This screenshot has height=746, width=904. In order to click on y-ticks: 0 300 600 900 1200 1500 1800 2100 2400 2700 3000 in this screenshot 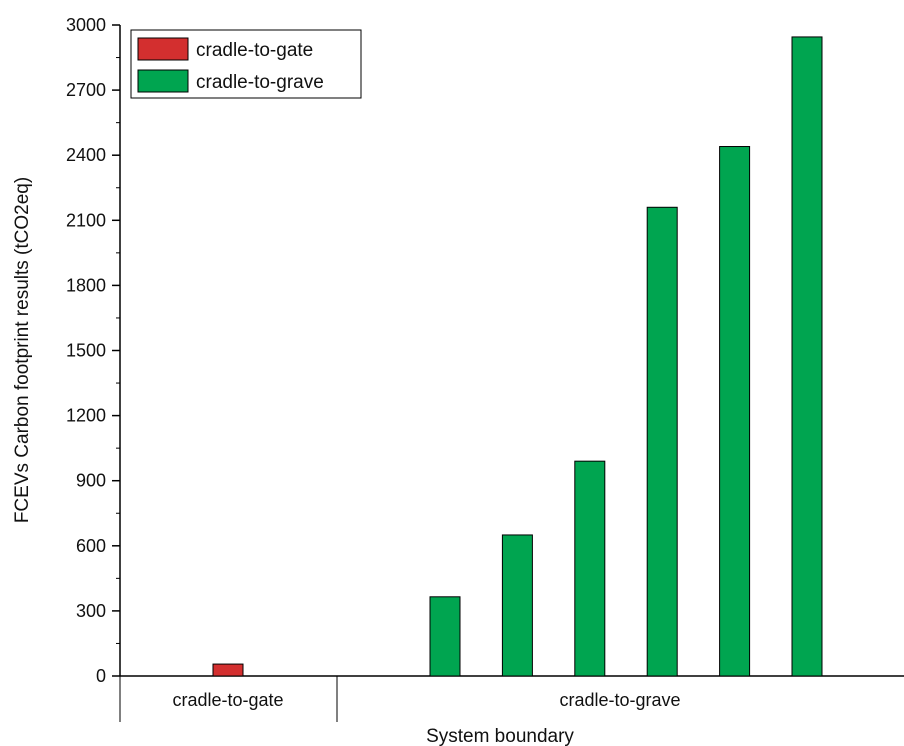, I will do `click(93, 350)`.